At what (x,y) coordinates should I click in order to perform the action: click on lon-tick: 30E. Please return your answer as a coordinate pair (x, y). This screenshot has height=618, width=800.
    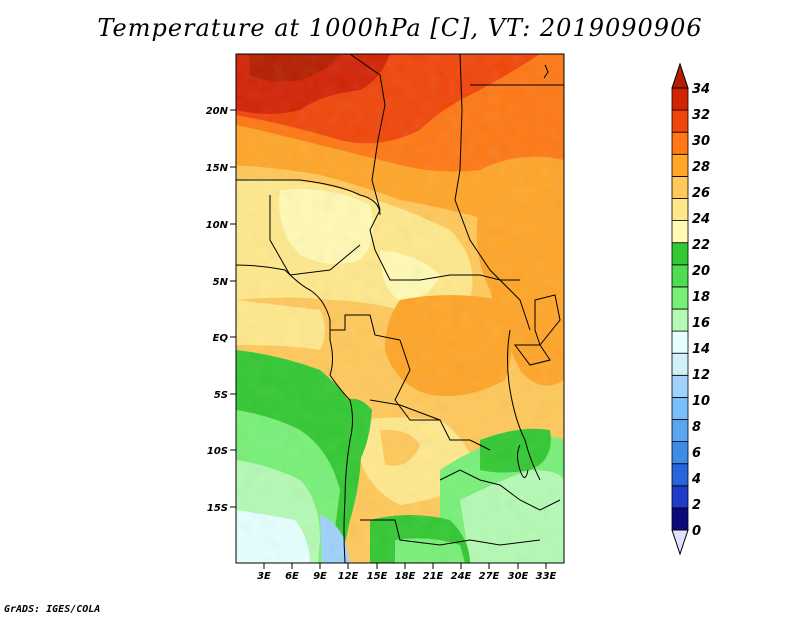
    Looking at the image, I should click on (518, 572).